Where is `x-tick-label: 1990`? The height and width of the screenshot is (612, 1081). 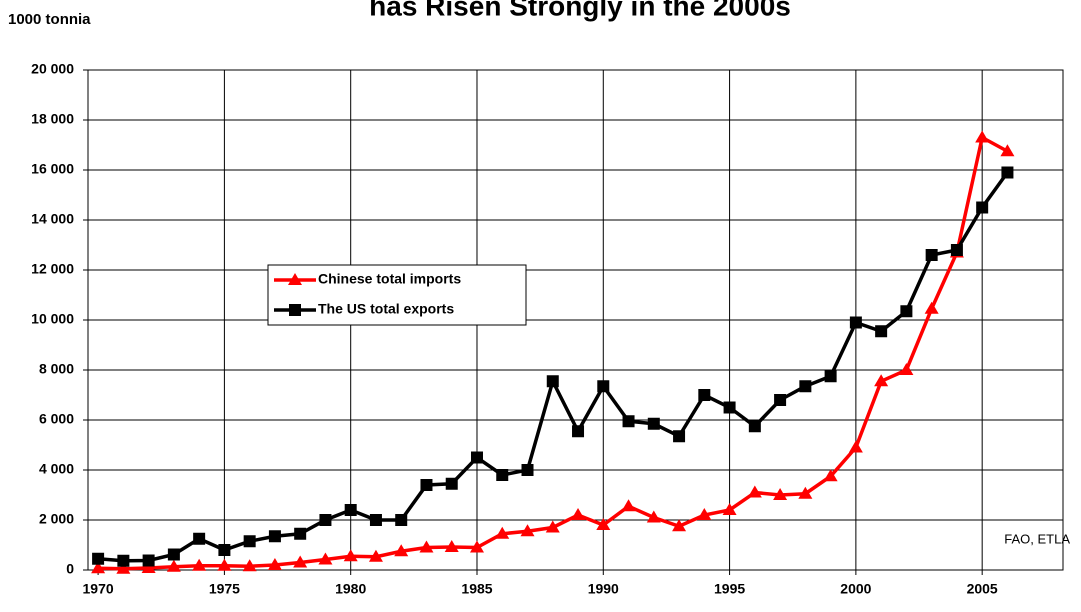 x-tick-label: 1990 is located at coordinates (603, 589).